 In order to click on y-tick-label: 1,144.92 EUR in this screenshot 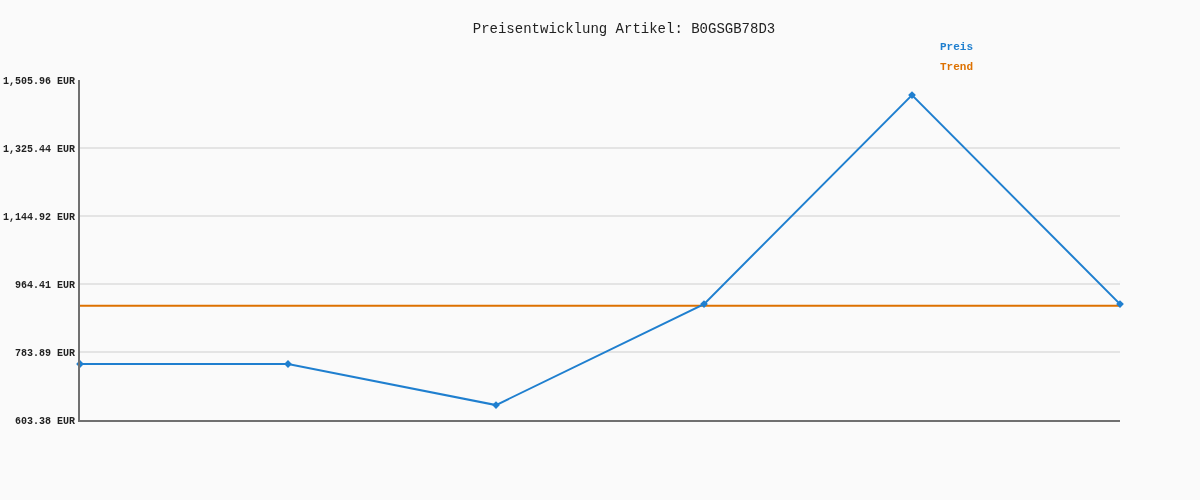, I will do `click(38, 217)`.